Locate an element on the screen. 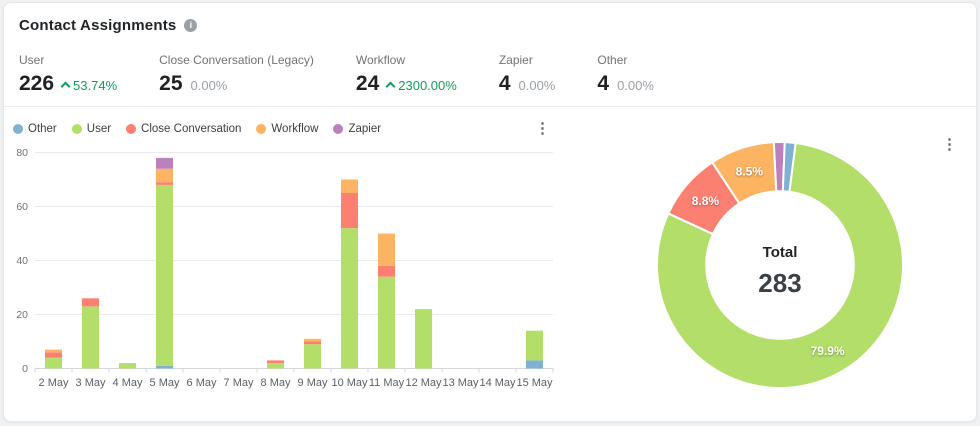 The image size is (980, 426). legend-label: Close Conversation is located at coordinates (191, 129).